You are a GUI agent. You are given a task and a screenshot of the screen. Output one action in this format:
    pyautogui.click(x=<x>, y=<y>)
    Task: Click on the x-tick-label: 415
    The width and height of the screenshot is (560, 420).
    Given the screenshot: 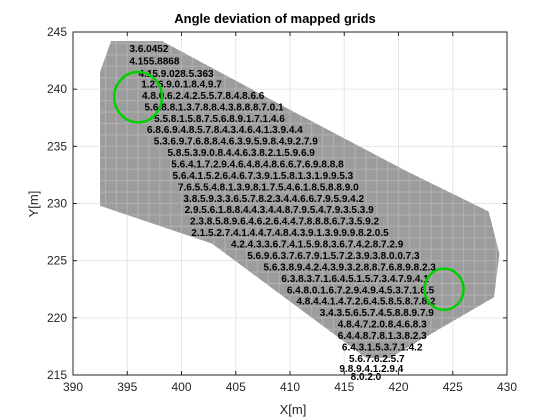 What is the action you would take?
    pyautogui.click(x=344, y=387)
    